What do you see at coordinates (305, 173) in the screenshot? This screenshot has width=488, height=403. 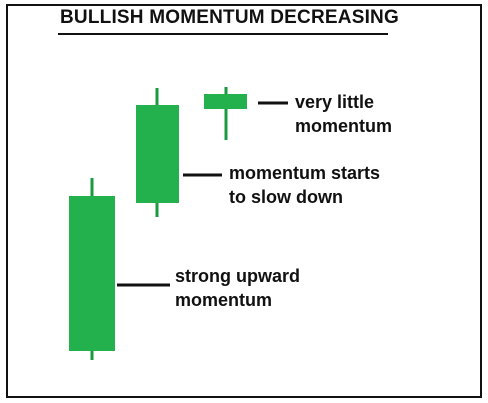 I see `medium-candle-label-line-1: momentum starts` at bounding box center [305, 173].